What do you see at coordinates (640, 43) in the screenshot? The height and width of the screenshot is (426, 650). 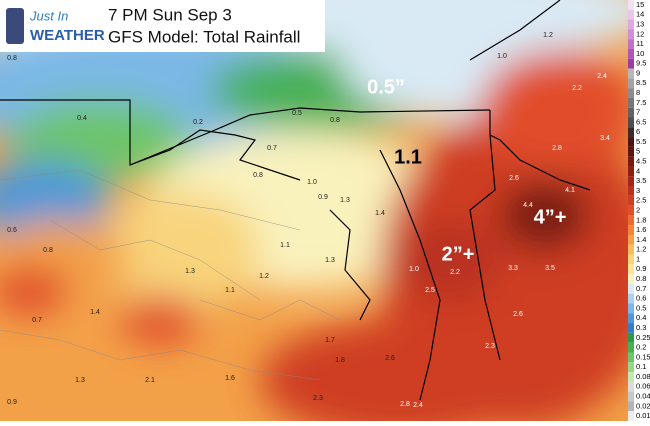 I see `legend-label: 11` at bounding box center [640, 43].